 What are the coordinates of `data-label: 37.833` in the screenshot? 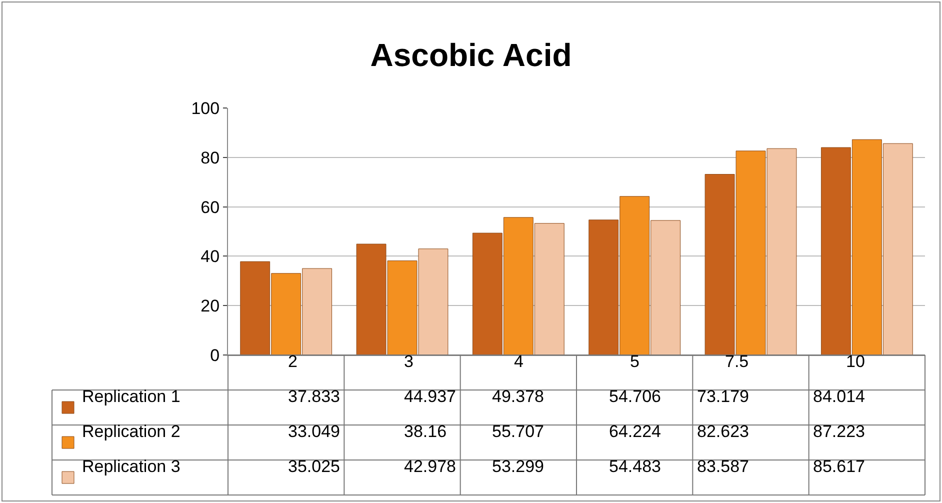 It's located at (314, 396).